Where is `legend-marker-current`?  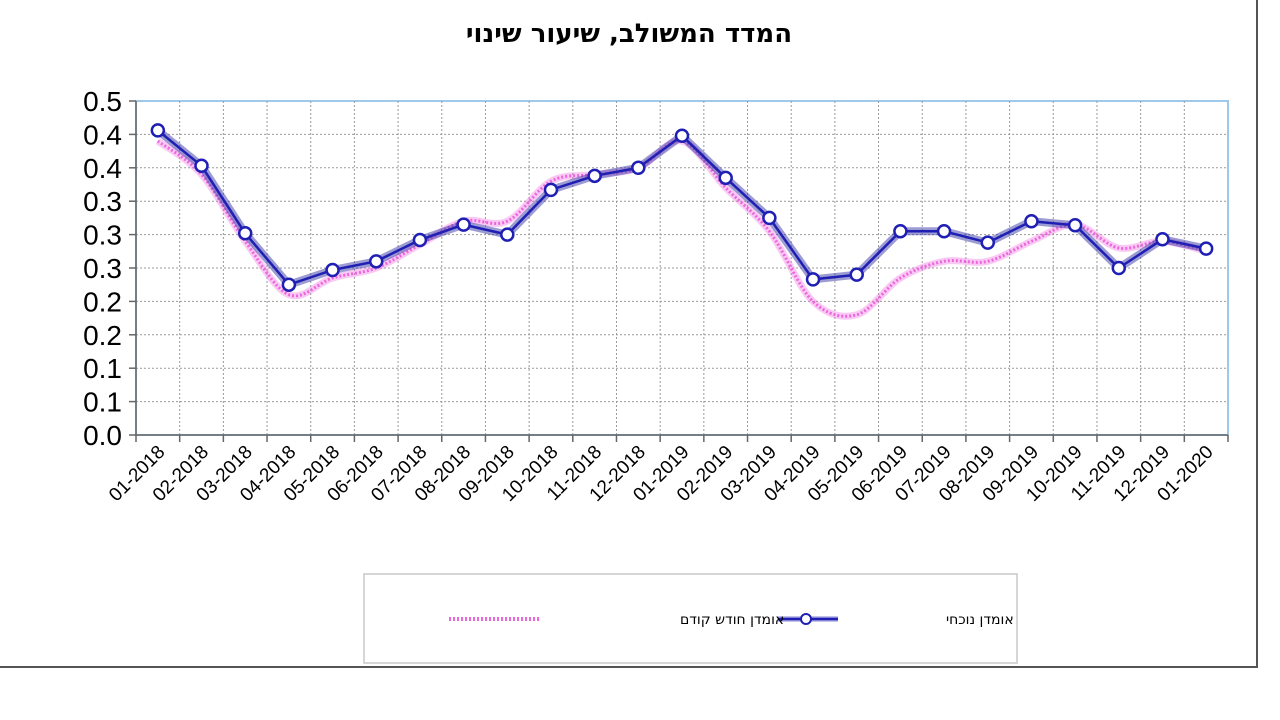 legend-marker-current is located at coordinates (806, 619).